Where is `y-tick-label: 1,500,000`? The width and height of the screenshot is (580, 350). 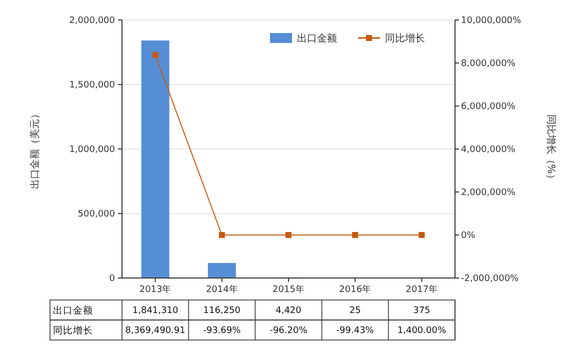 y-tick-label: 1,500,000 is located at coordinates (92, 85).